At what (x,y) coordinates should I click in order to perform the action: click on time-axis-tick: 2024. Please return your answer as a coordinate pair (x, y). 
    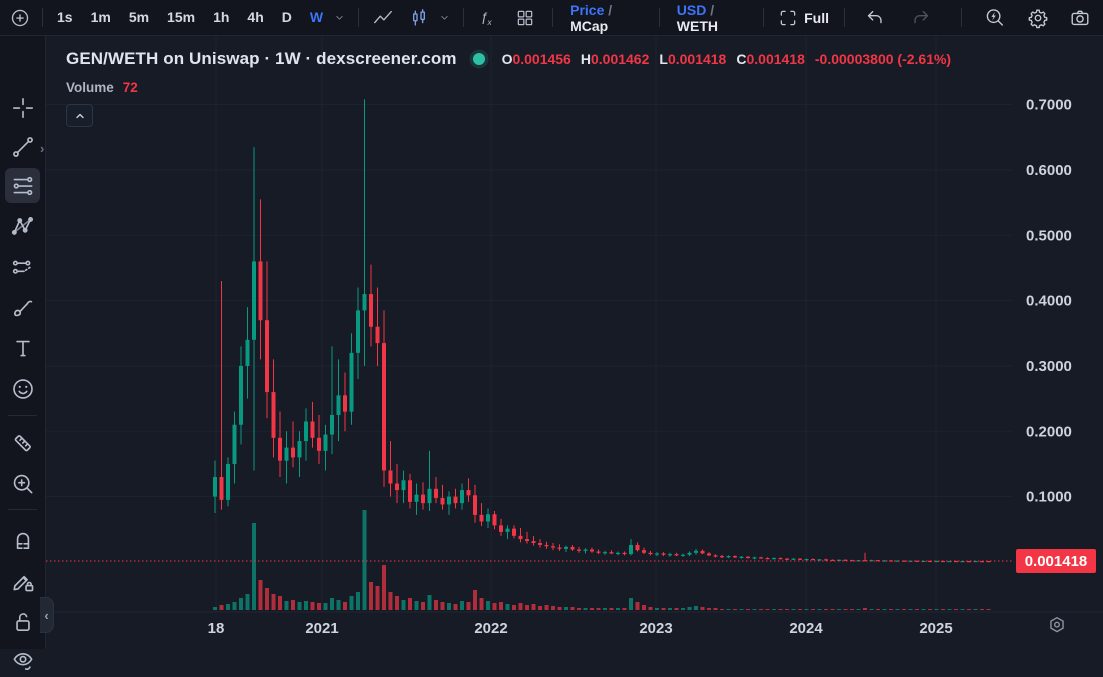
    Looking at the image, I should click on (806, 628).